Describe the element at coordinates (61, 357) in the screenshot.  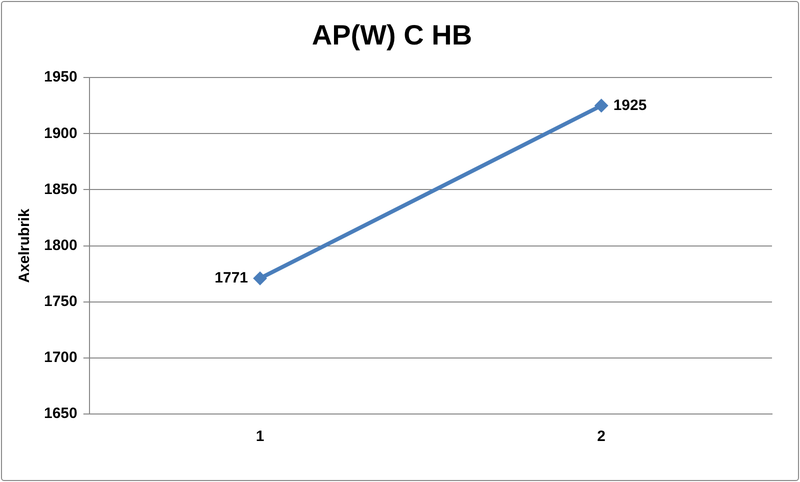
I see `y-tick-label: 1700` at that location.